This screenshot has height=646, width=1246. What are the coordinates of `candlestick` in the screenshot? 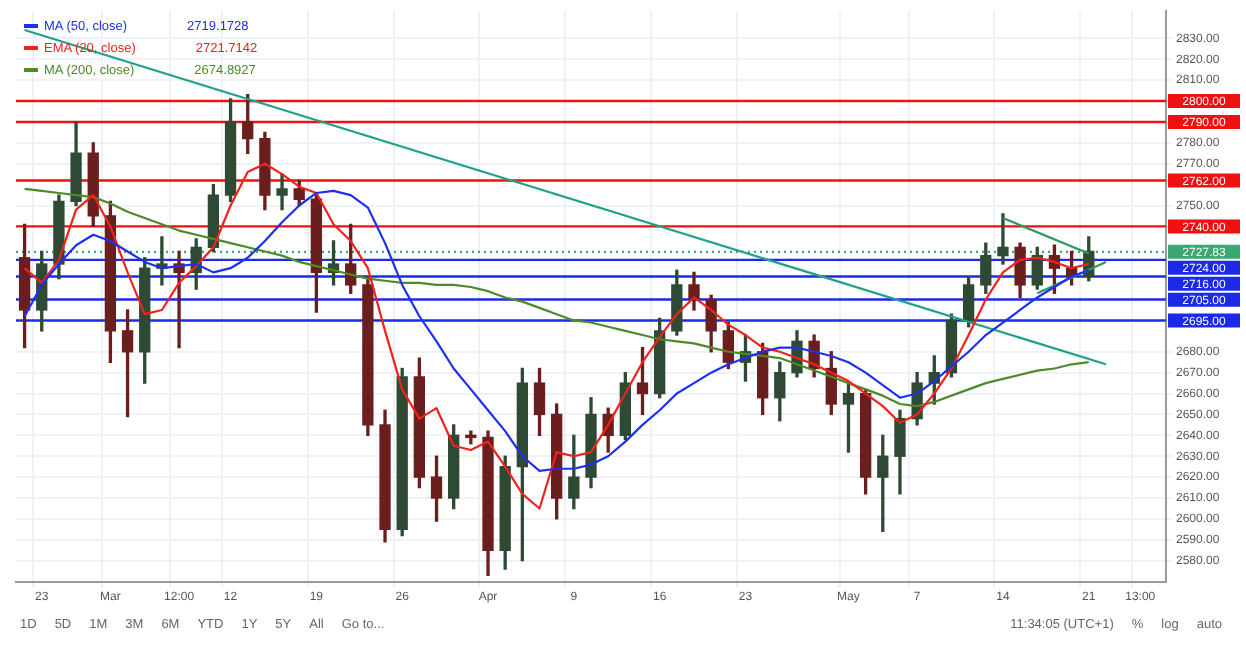 It's located at (1003, 239).